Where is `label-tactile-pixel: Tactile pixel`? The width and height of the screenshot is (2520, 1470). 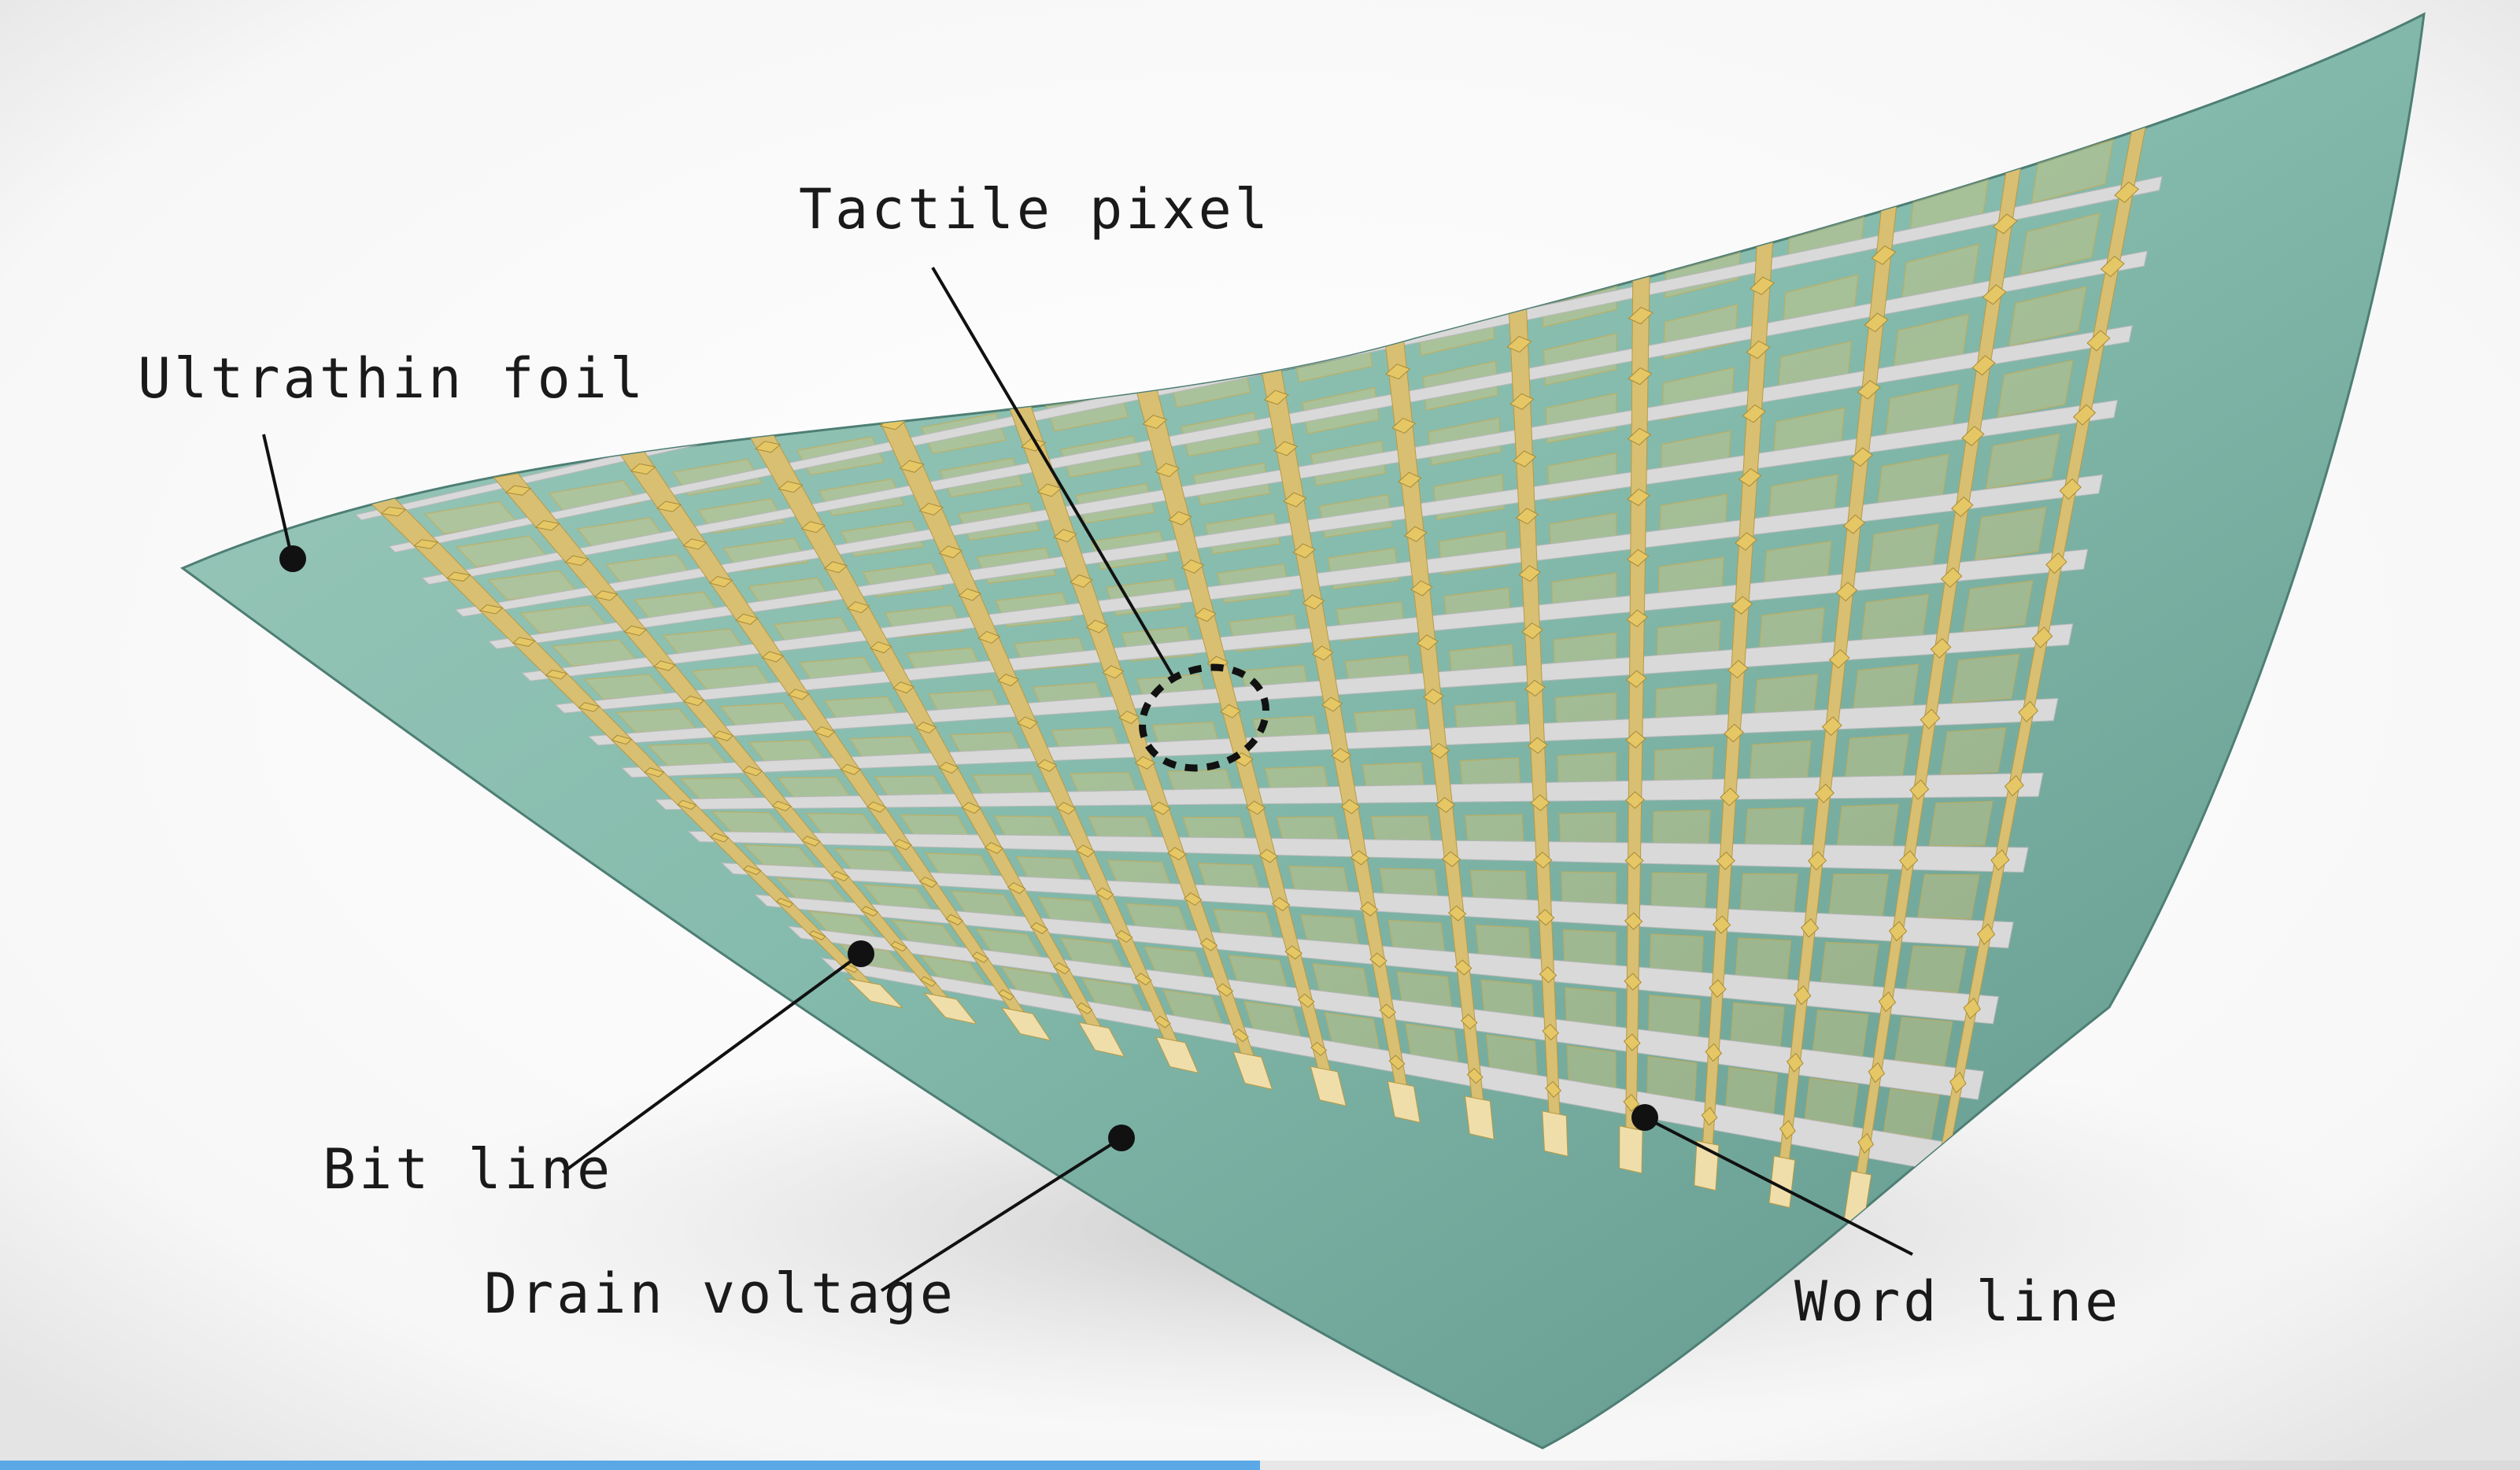 label-tactile-pixel: Tactile pixel is located at coordinates (1035, 209).